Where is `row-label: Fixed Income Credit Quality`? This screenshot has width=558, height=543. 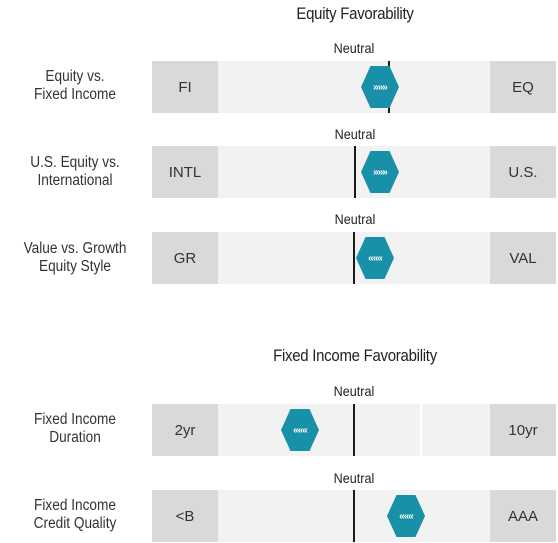 row-label: Fixed Income Credit Quality is located at coordinates (75, 515).